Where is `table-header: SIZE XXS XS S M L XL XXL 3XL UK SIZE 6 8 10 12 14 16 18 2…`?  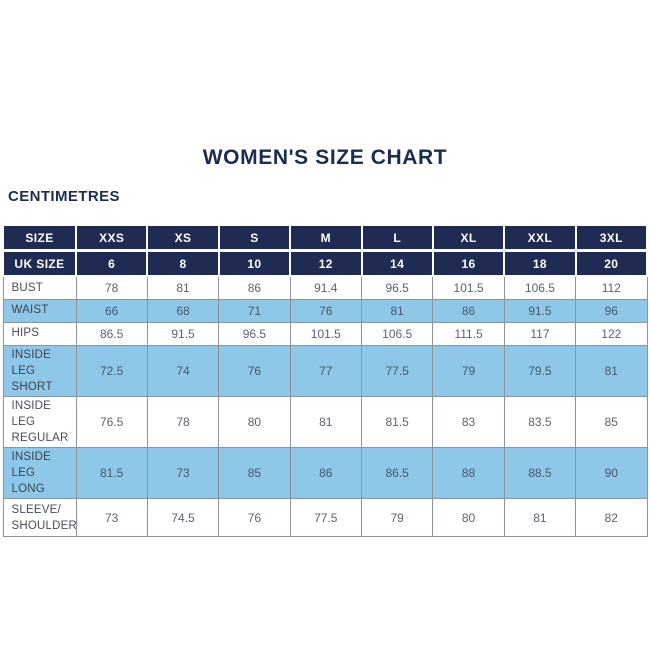
table-header: SIZE XXS XS S M L XL XXL 3XL UK SIZE 6 8 10 12 14 16 18 2… is located at coordinates (325, 250).